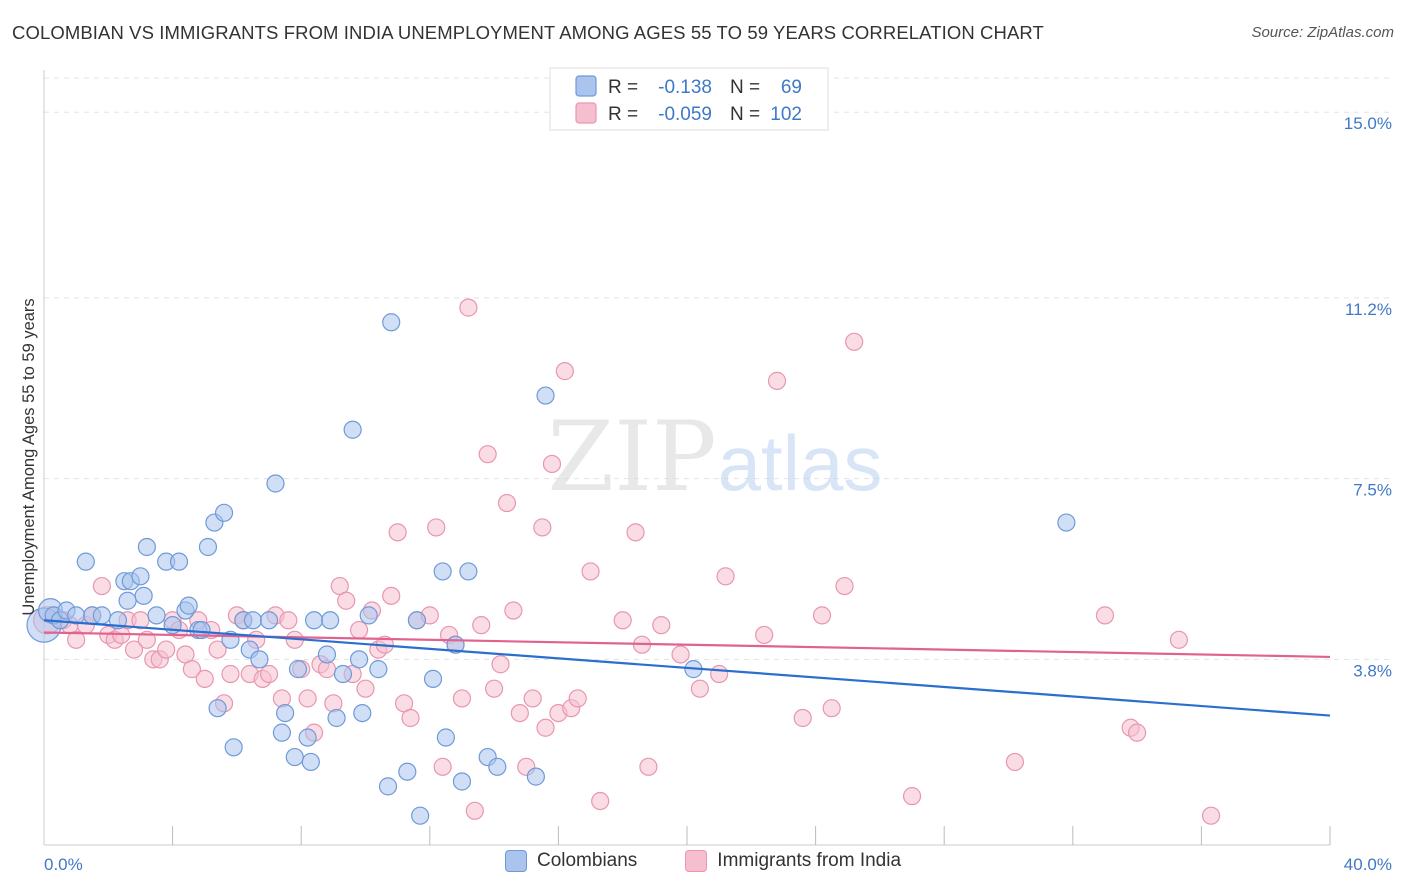  What do you see at coordinates (623, 87) in the screenshot?
I see `stats-r-label-1: R =` at bounding box center [623, 87].